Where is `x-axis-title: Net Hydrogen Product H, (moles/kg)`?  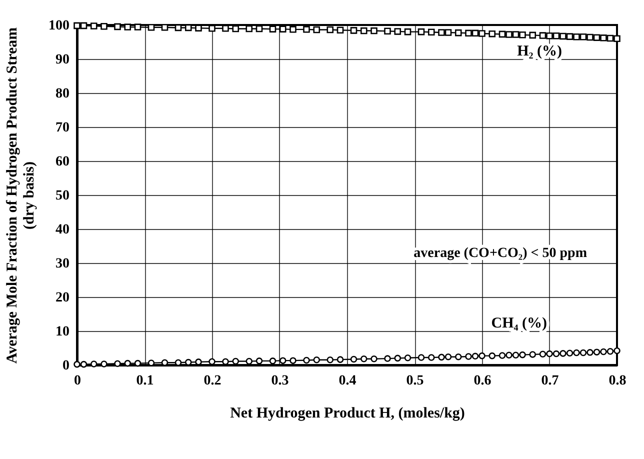 x-axis-title: Net Hydrogen Product H, (moles/kg) is located at coordinates (347, 414).